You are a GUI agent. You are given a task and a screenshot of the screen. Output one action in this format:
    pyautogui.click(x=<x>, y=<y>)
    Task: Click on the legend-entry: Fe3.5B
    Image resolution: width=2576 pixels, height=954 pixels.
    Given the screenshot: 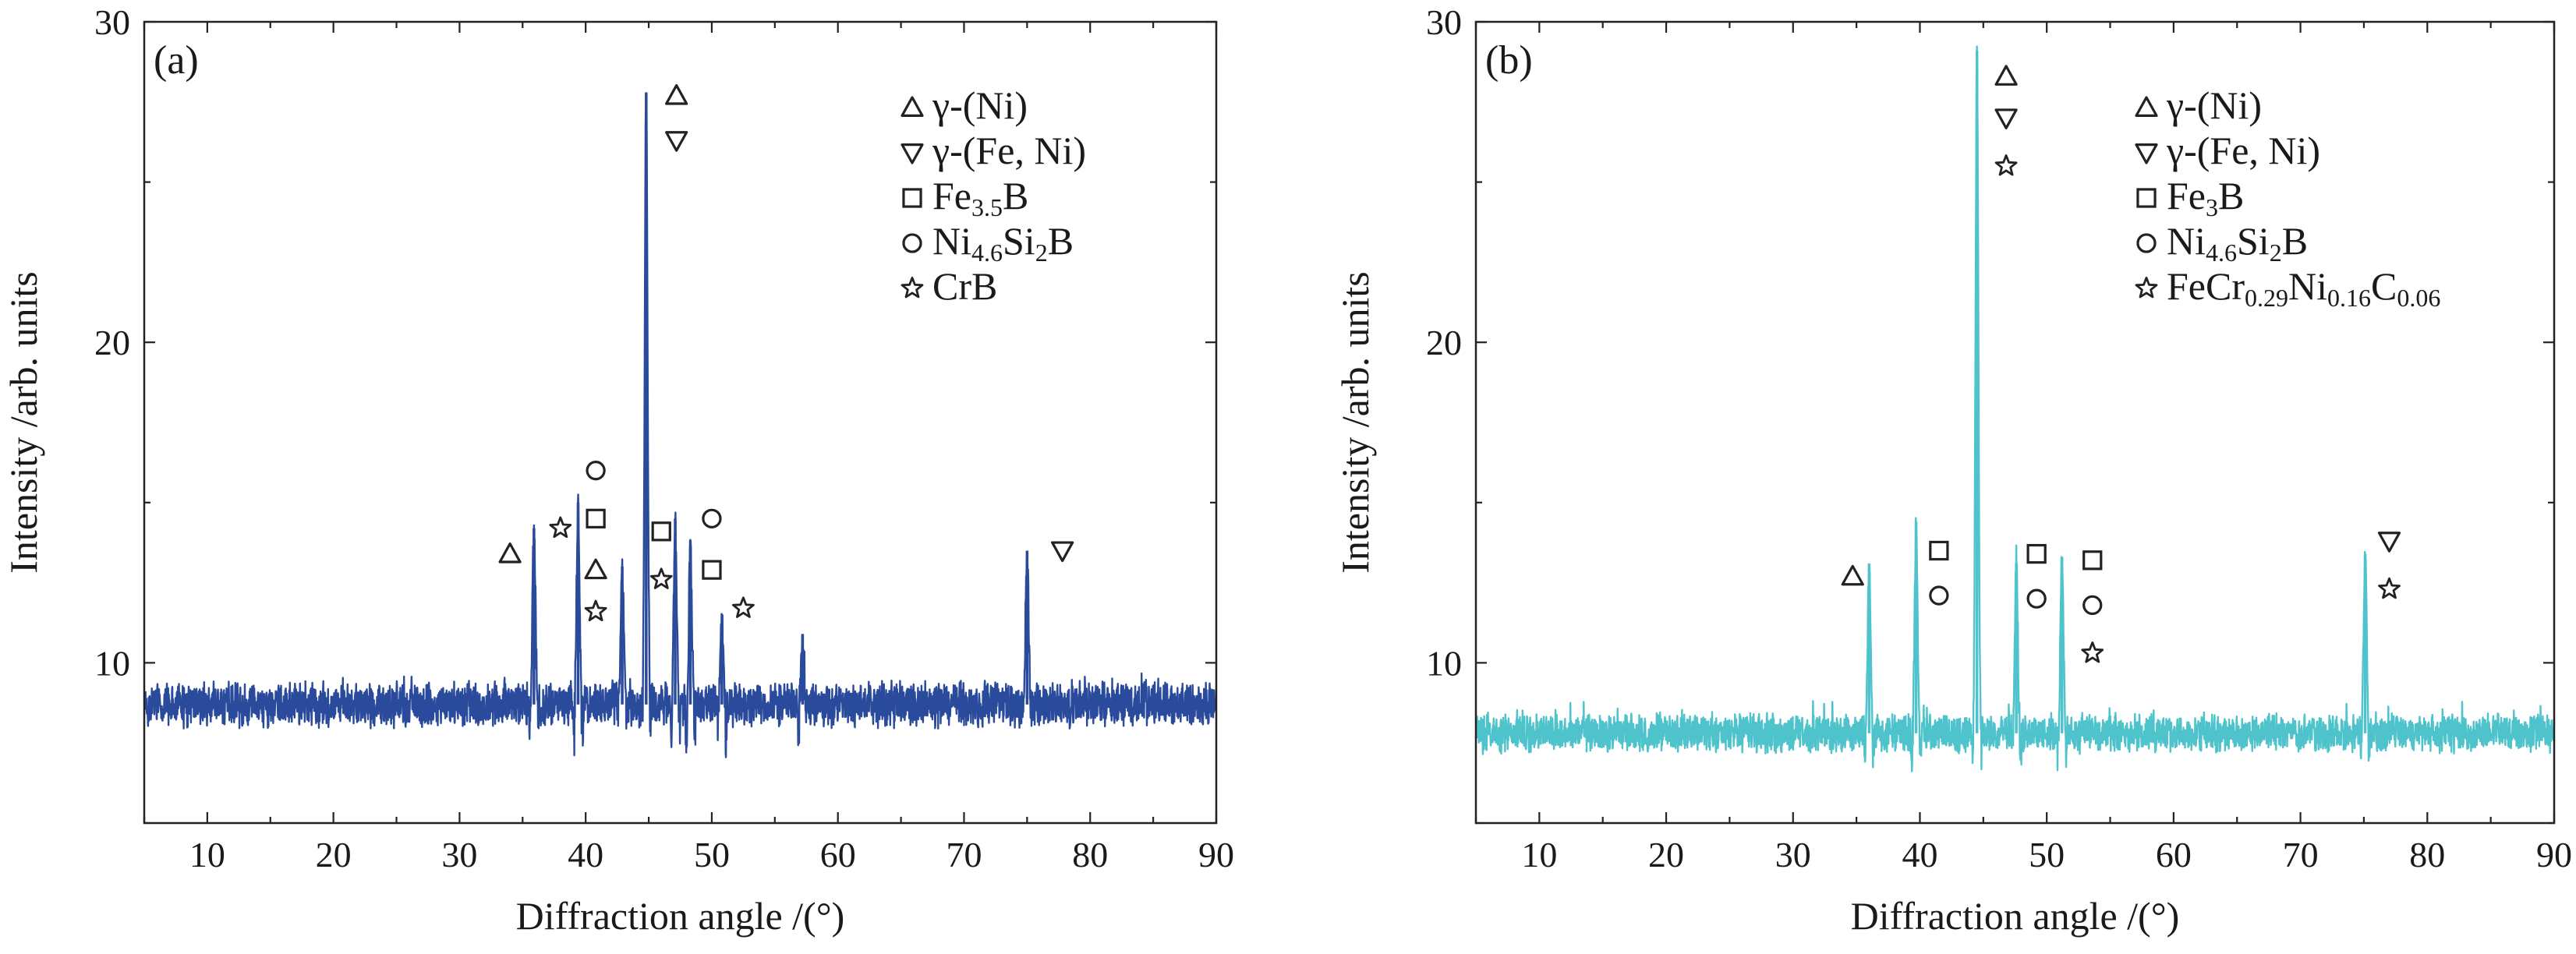 What is the action you would take?
    pyautogui.click(x=980, y=197)
    